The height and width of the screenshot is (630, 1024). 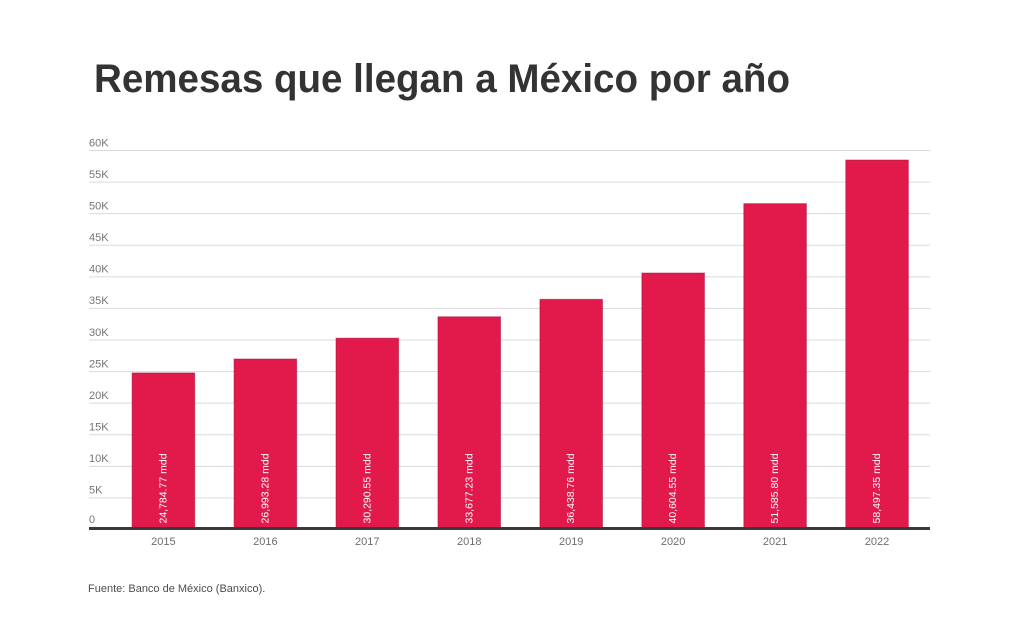 I want to click on svg-text: 2016, so click(x=265, y=542).